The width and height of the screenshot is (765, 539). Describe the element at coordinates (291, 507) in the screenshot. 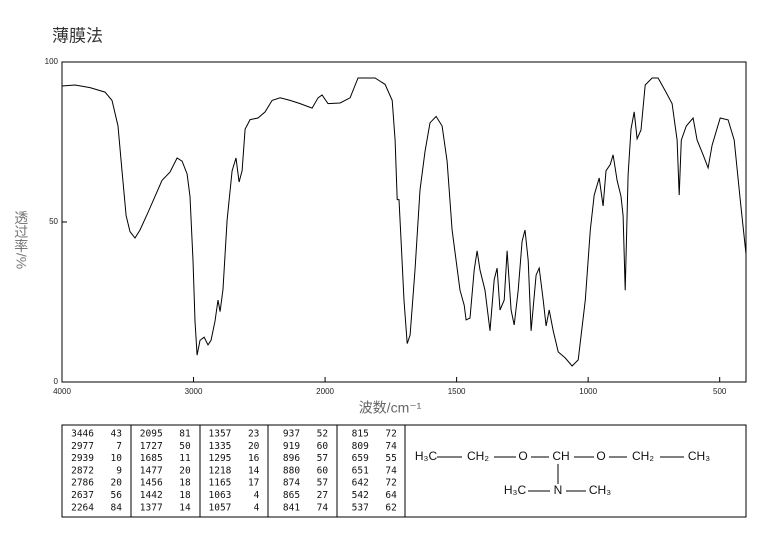

I see `peak-wavenumber: 841` at that location.